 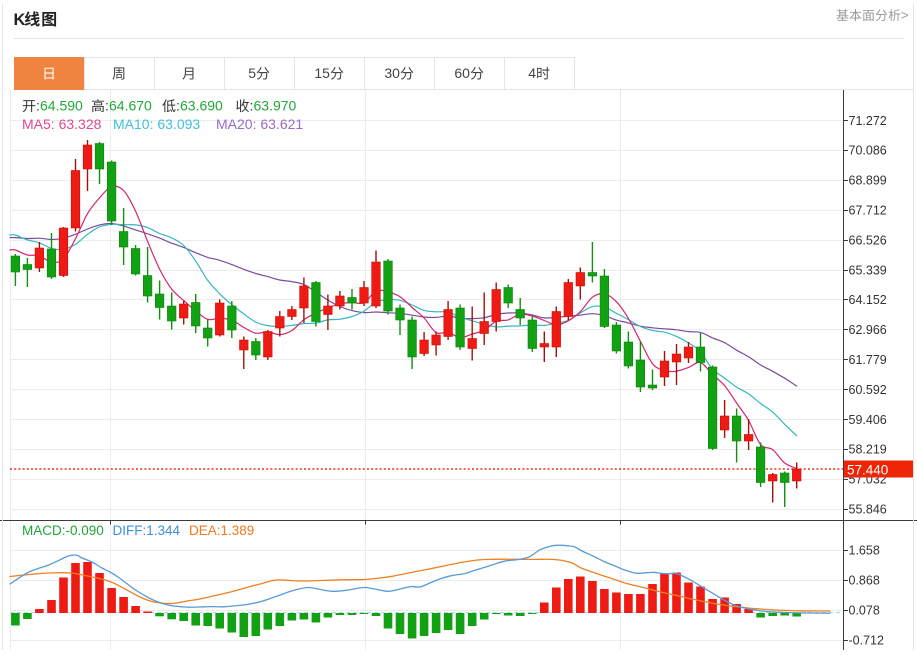 What do you see at coordinates (156, 124) in the screenshot?
I see `svg-text: MA10: 63.093` at bounding box center [156, 124].